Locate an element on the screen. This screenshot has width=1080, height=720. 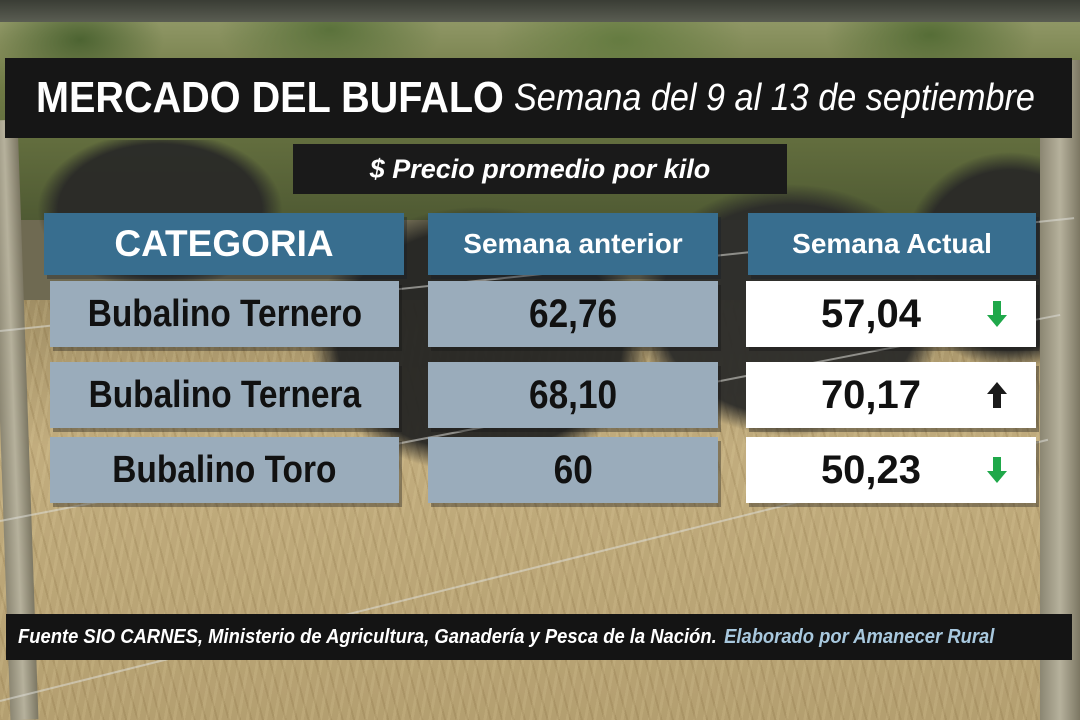
background-fence-beam is located at coordinates (540, 11).